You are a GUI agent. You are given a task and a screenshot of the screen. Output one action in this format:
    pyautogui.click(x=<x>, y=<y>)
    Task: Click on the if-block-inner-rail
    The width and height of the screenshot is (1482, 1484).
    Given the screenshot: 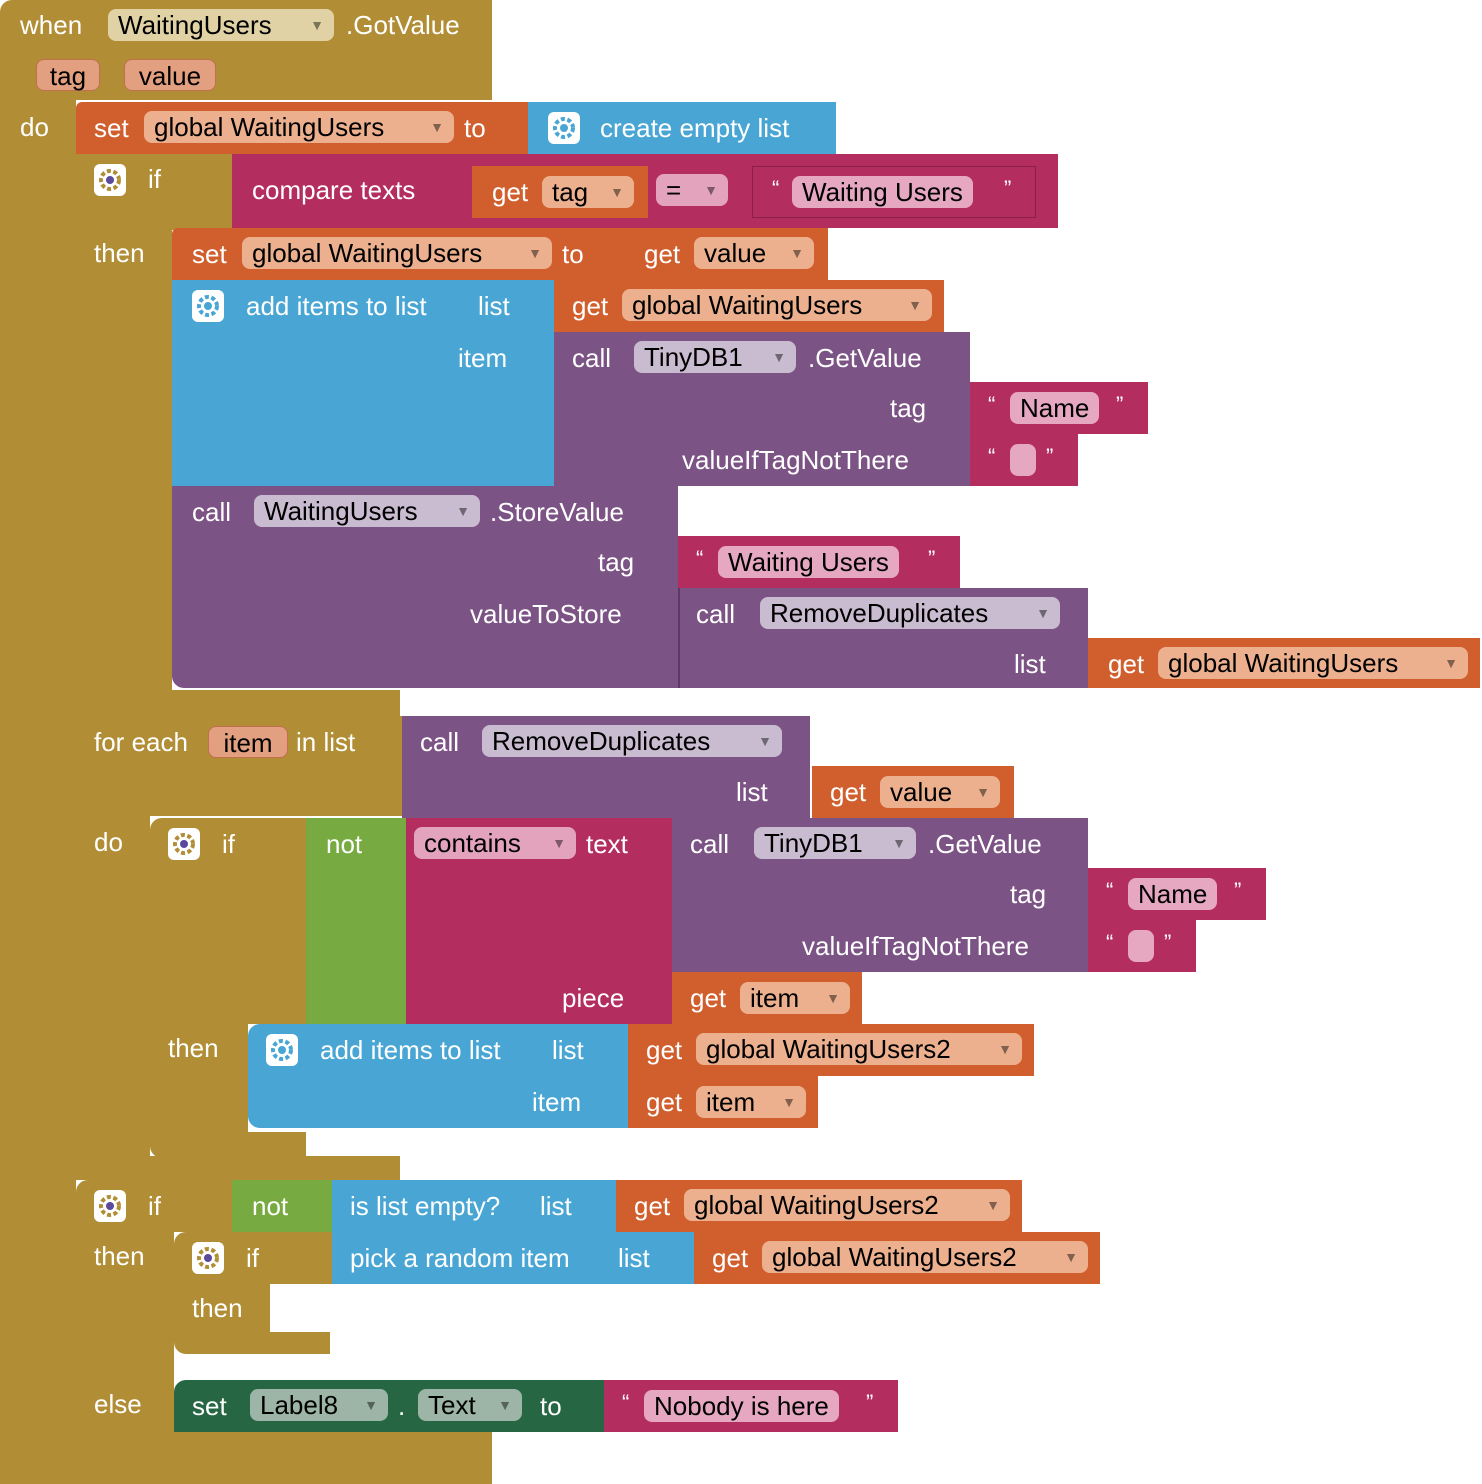 What is the action you would take?
    pyautogui.click(x=199, y=1078)
    